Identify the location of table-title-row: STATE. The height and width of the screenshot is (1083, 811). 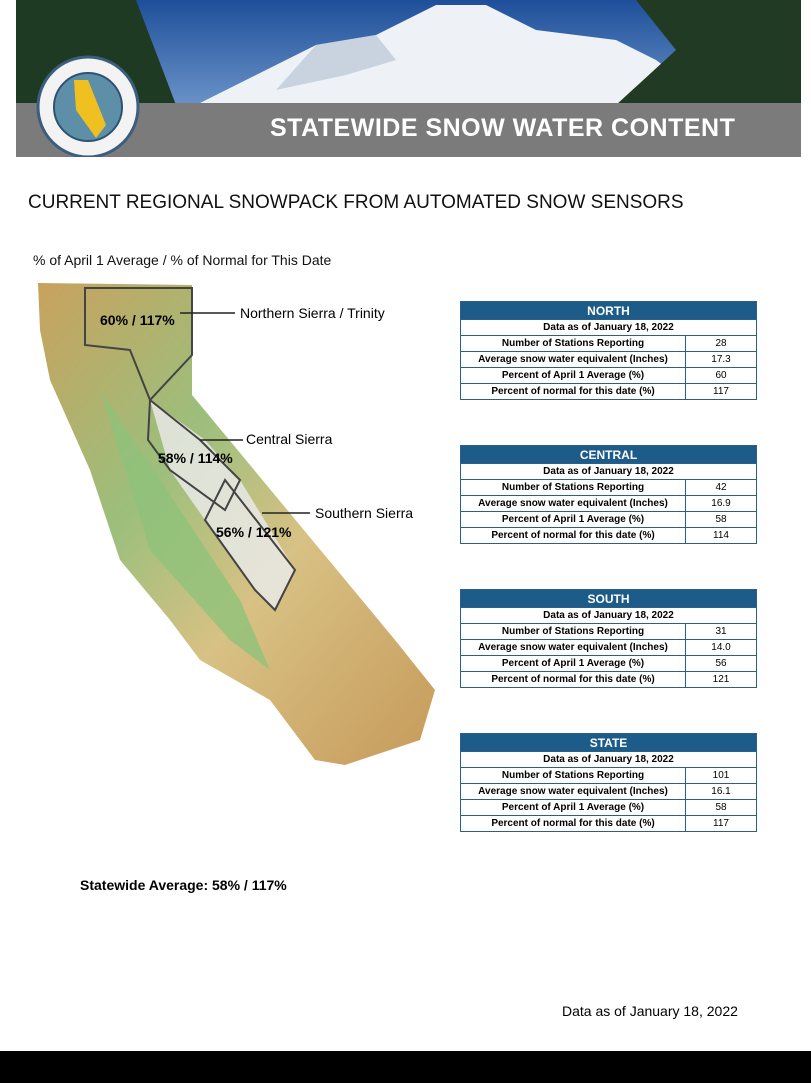
(608, 742).